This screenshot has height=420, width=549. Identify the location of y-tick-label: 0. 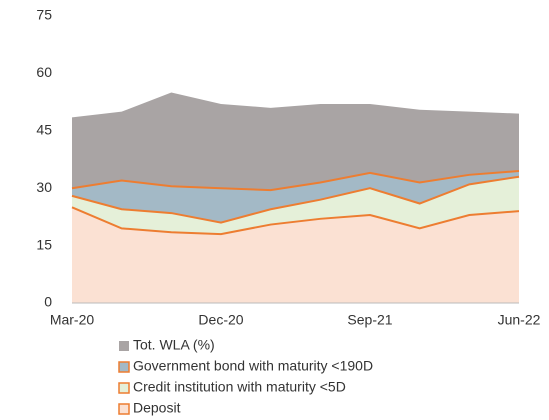
(48, 302).